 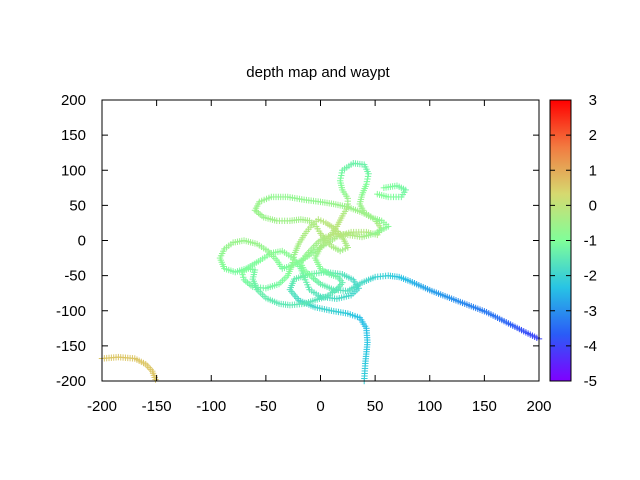 What do you see at coordinates (75, 276) in the screenshot?
I see `y-tick-label: -50` at bounding box center [75, 276].